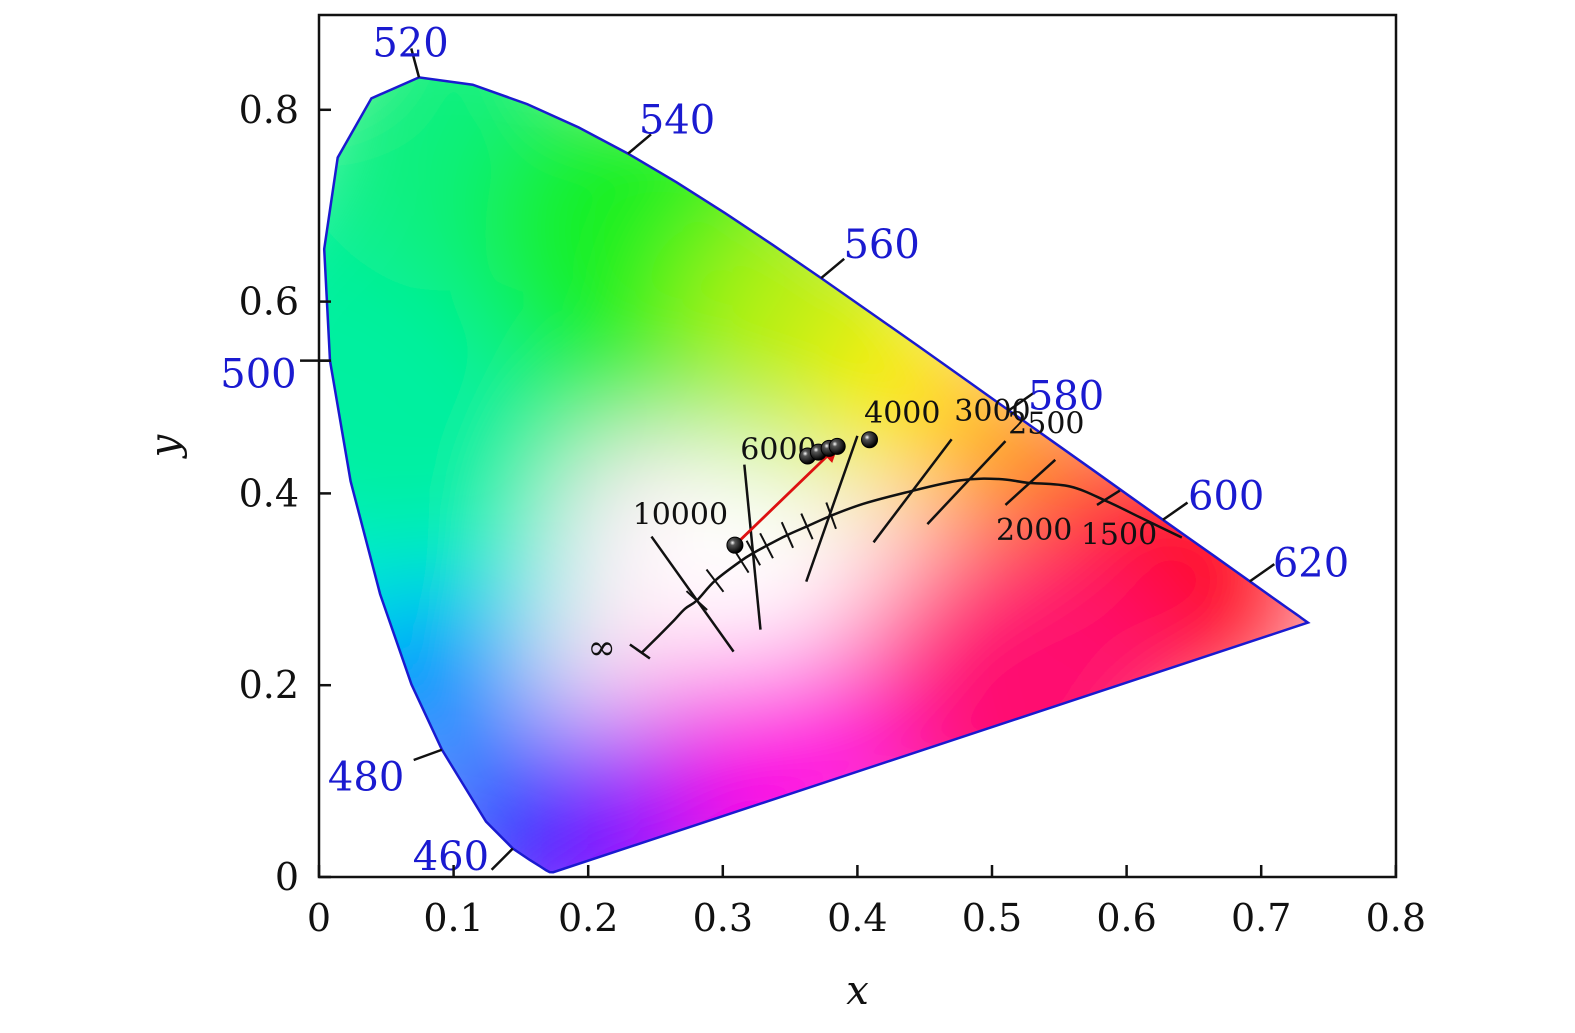 This screenshot has height=1033, width=1575. I want to click on x-tick-label: 0.7, so click(1261, 918).